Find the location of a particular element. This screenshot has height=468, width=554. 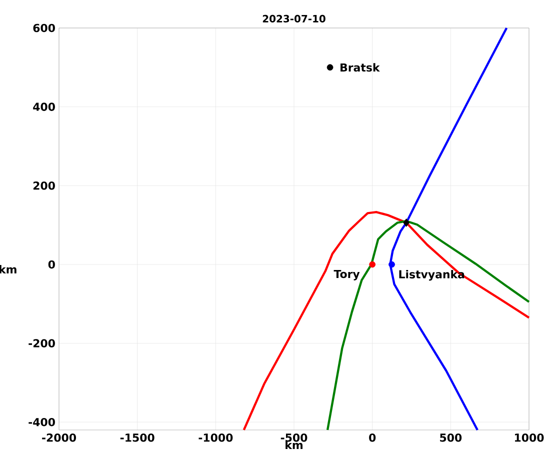

y-tick-label: 400 is located at coordinates (44, 106).